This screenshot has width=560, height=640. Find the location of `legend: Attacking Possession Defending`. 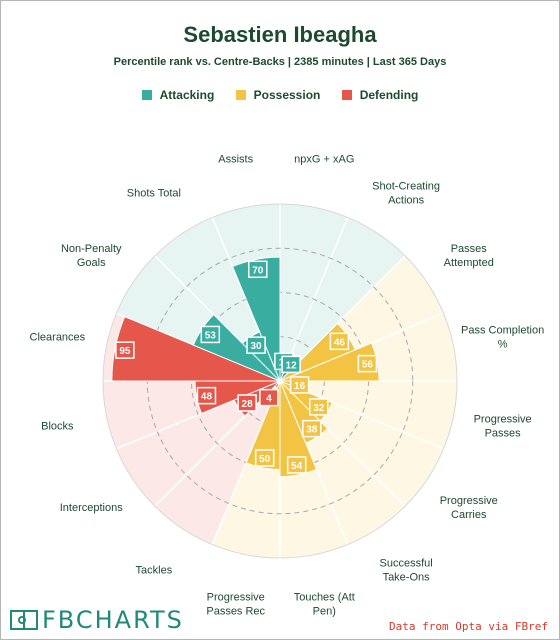

legend: Attacking Possession Defending is located at coordinates (280, 95).